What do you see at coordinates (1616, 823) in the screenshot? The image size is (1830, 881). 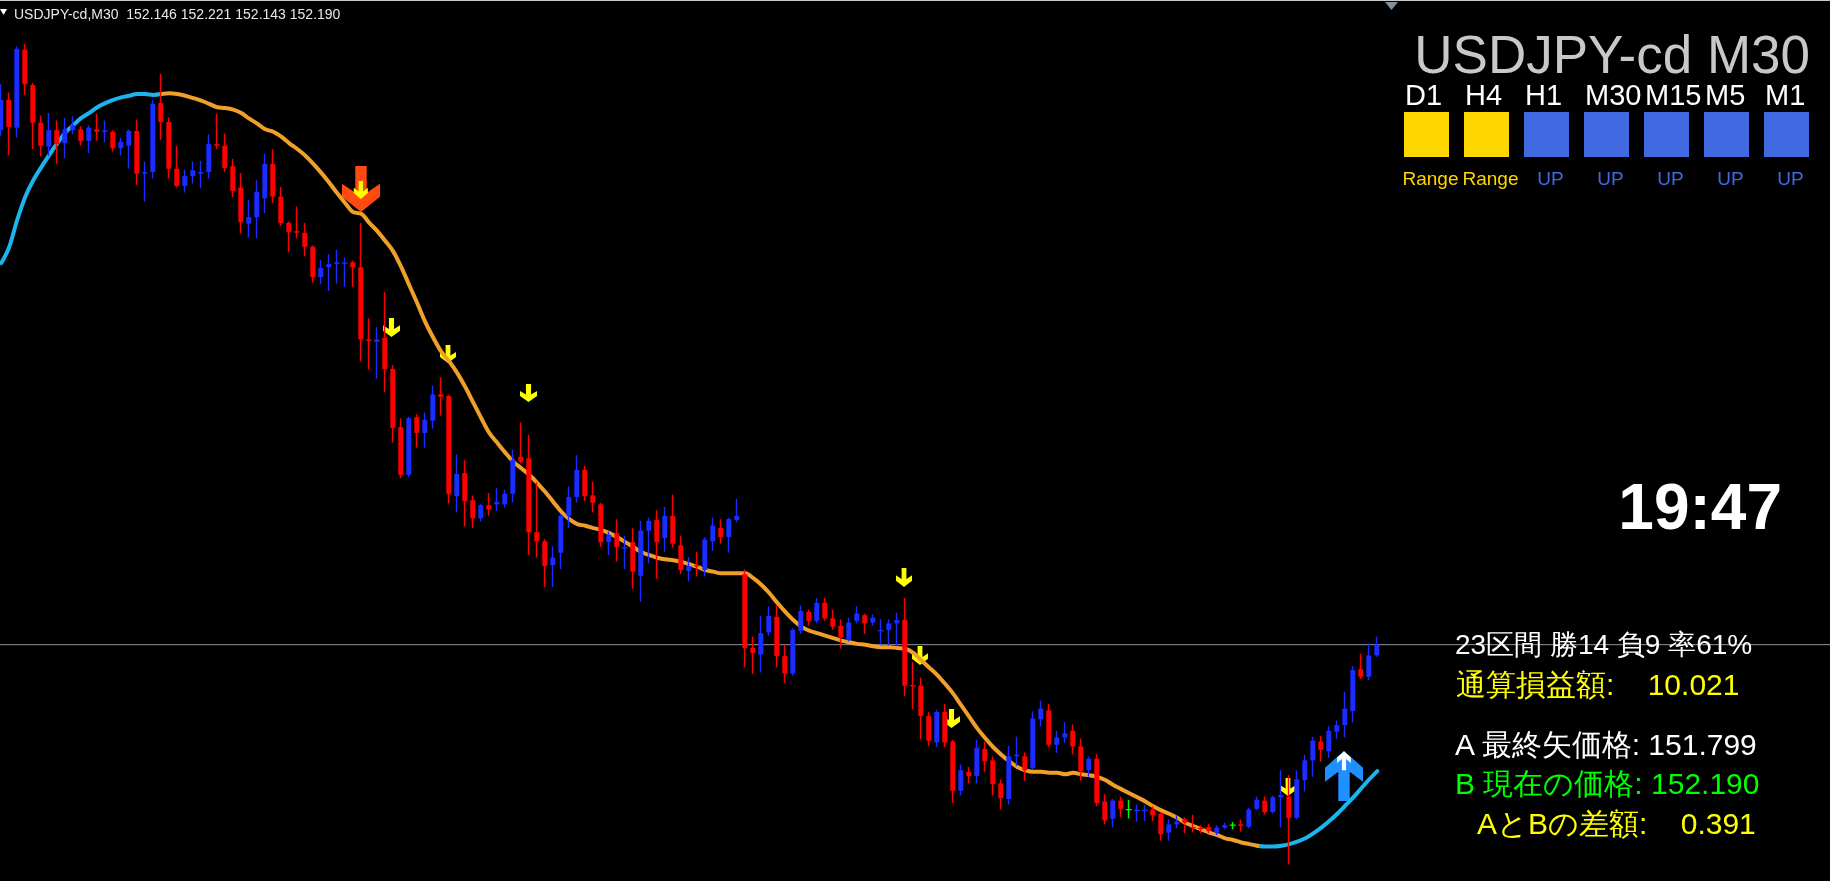 I see `text: AとBの差額: 0.391` at bounding box center [1616, 823].